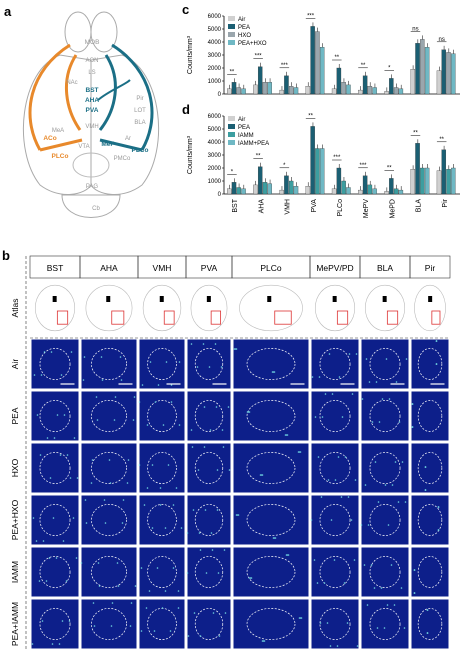  I want to click on y-tick-label: 6000, so click(215, 117).